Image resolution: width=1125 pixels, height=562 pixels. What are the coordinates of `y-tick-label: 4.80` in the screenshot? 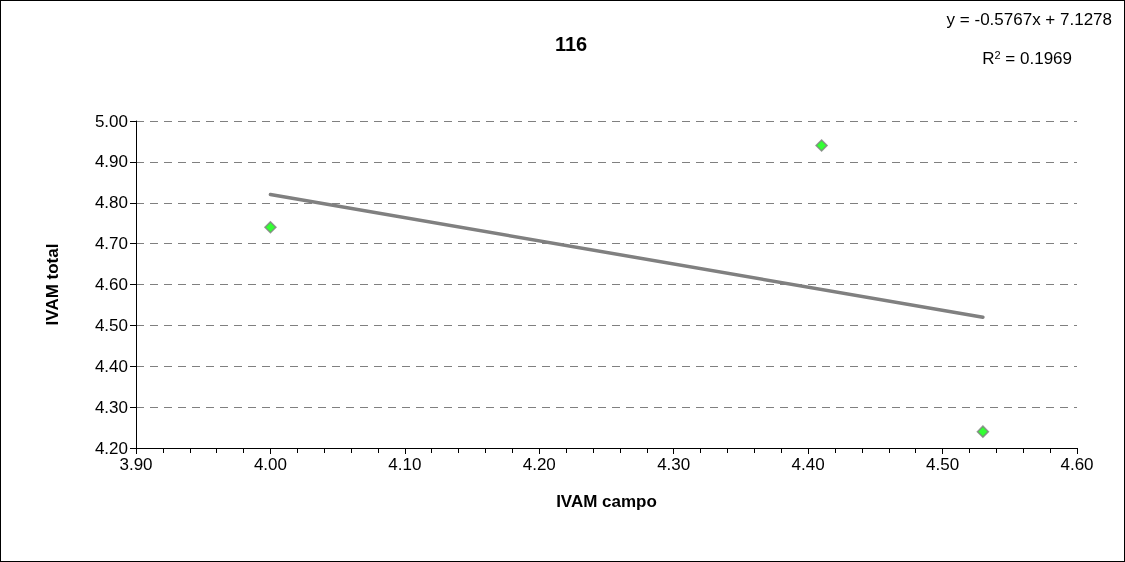 It's located at (111, 203).